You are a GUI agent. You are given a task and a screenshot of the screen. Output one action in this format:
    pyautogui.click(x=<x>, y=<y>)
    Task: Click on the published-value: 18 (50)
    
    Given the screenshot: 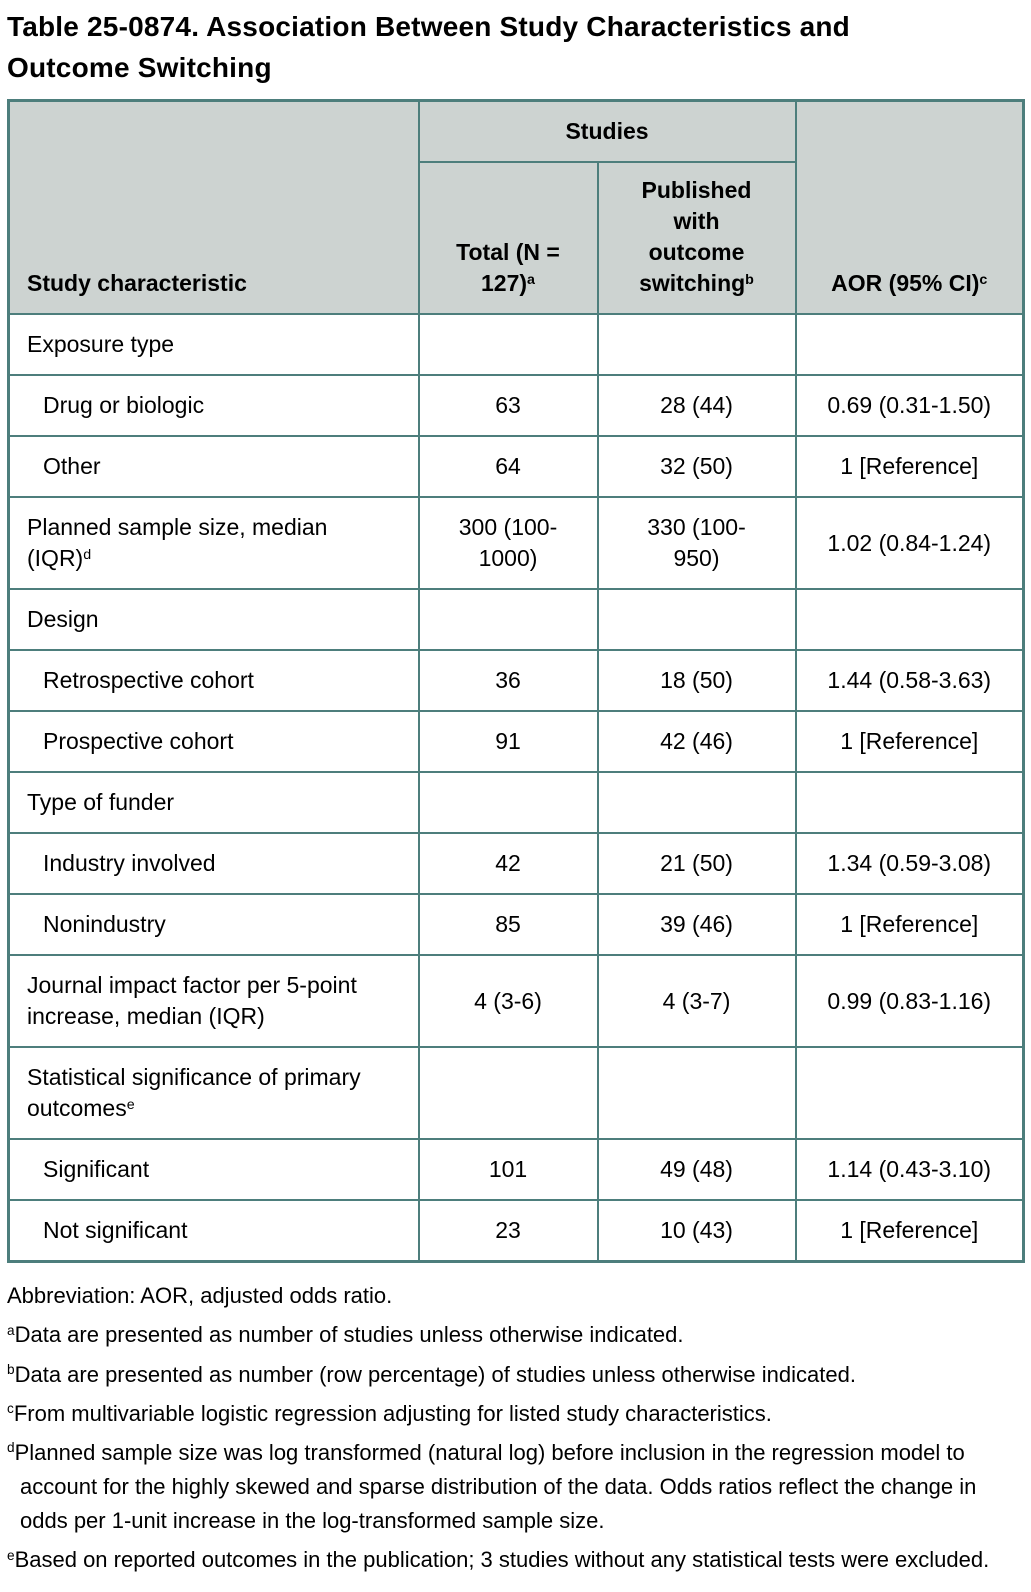 What is the action you would take?
    pyautogui.click(x=696, y=680)
    